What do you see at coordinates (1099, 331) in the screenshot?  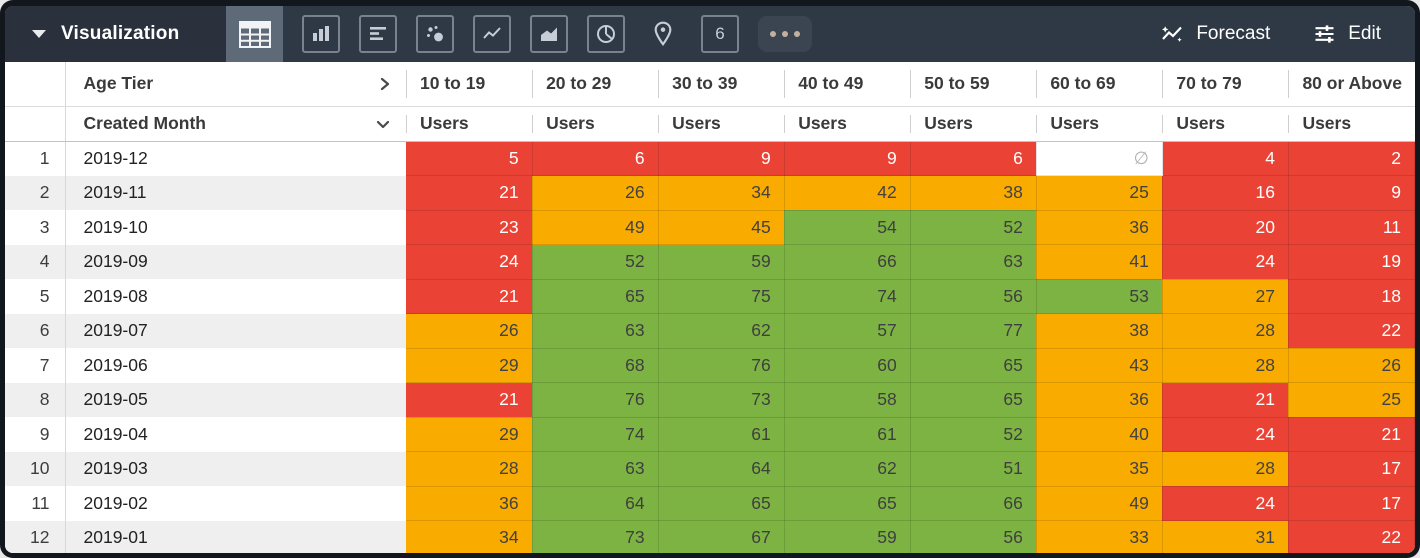 I see `value-cell: 38` at bounding box center [1099, 331].